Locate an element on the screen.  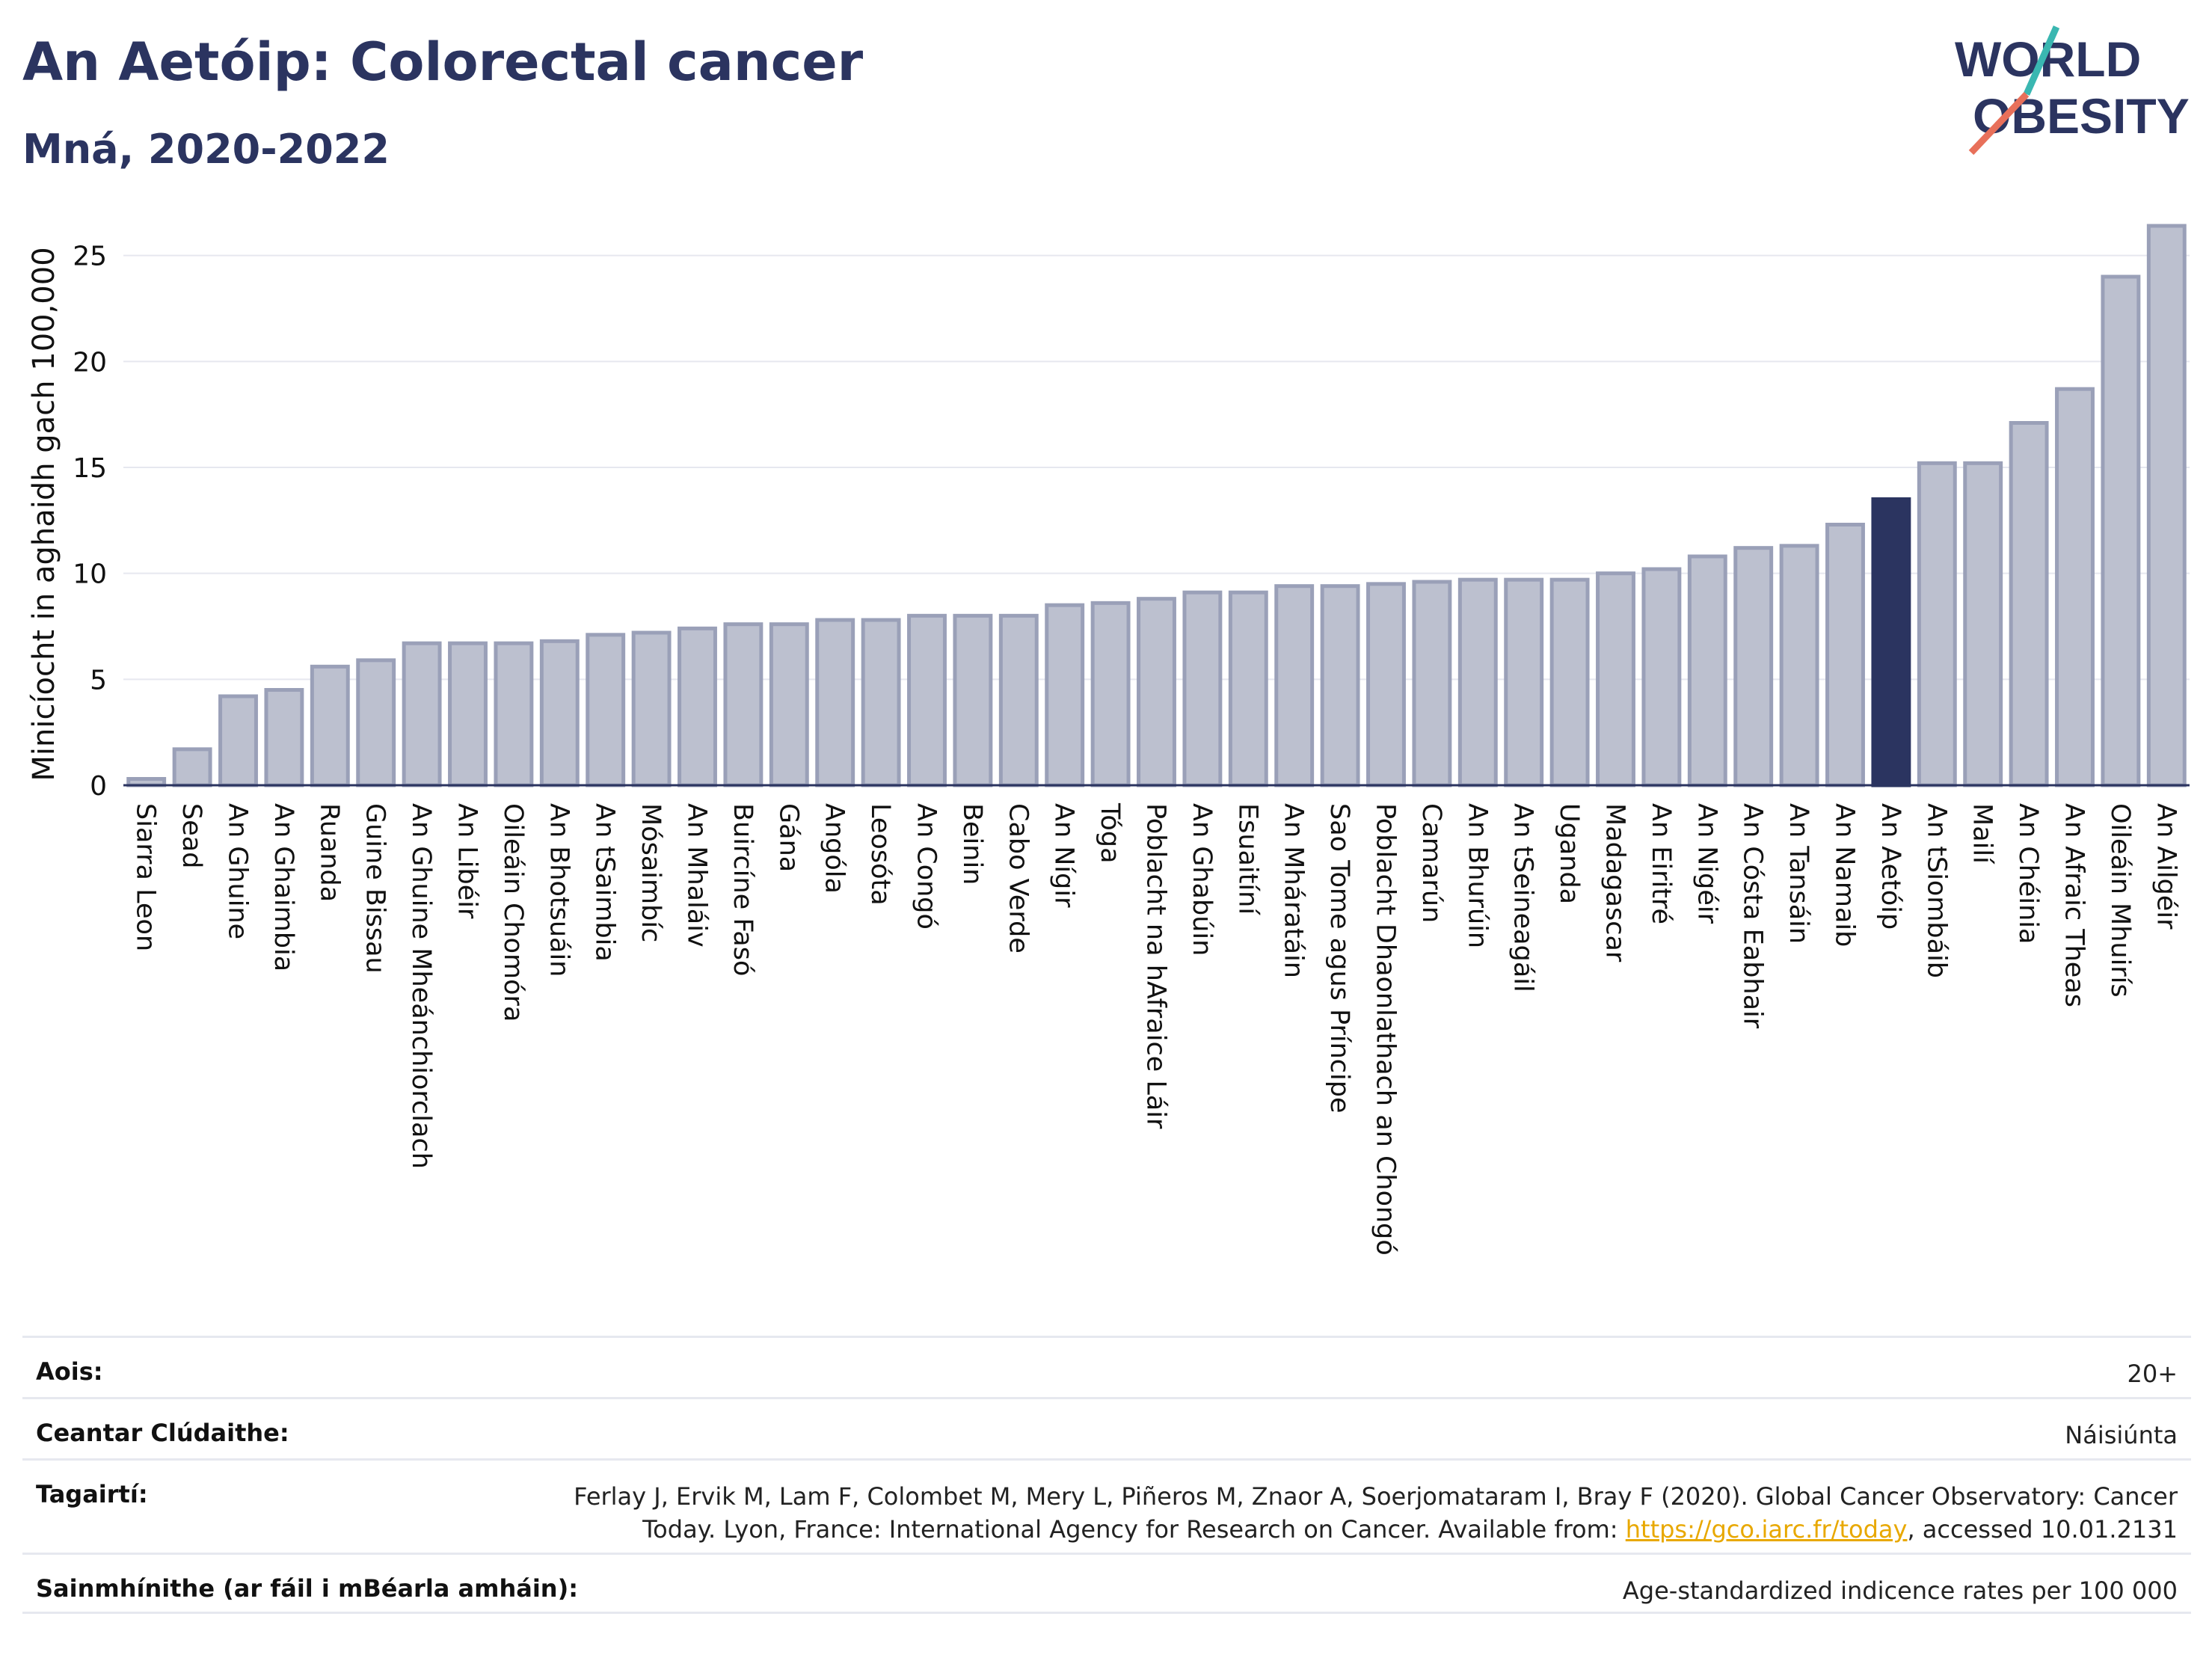
x-tick-label: Uganda is located at coordinates (1569, 853).